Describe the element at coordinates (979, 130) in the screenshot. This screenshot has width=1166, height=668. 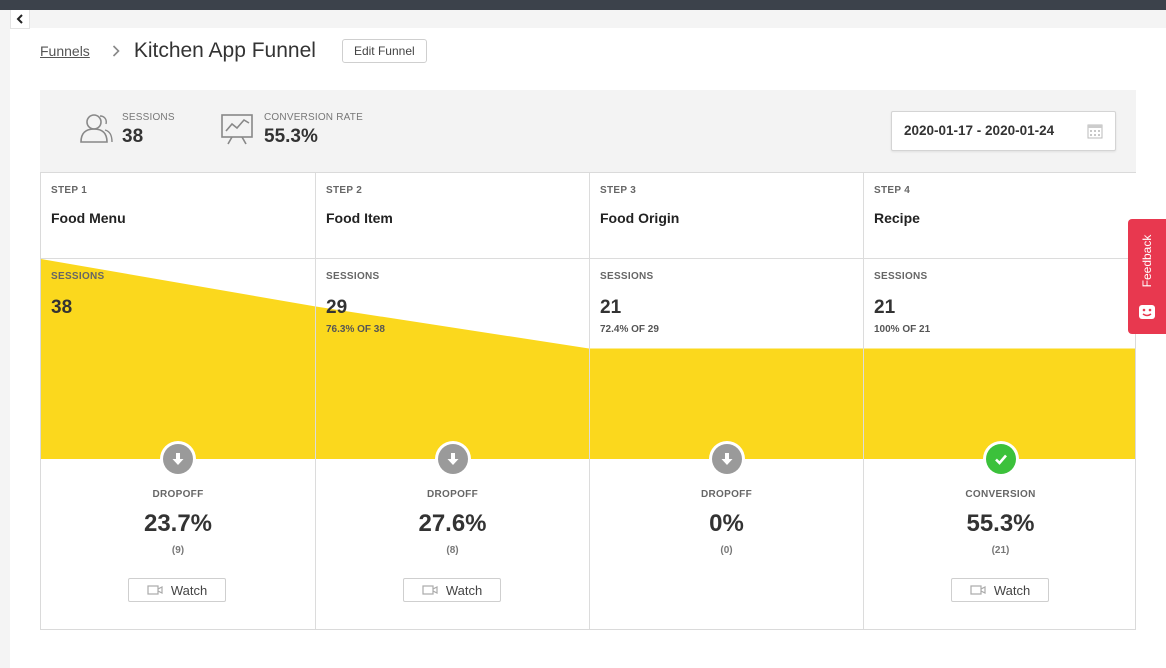
I see `date-range-text: 2020-01-17 - 2020-01-24` at that location.